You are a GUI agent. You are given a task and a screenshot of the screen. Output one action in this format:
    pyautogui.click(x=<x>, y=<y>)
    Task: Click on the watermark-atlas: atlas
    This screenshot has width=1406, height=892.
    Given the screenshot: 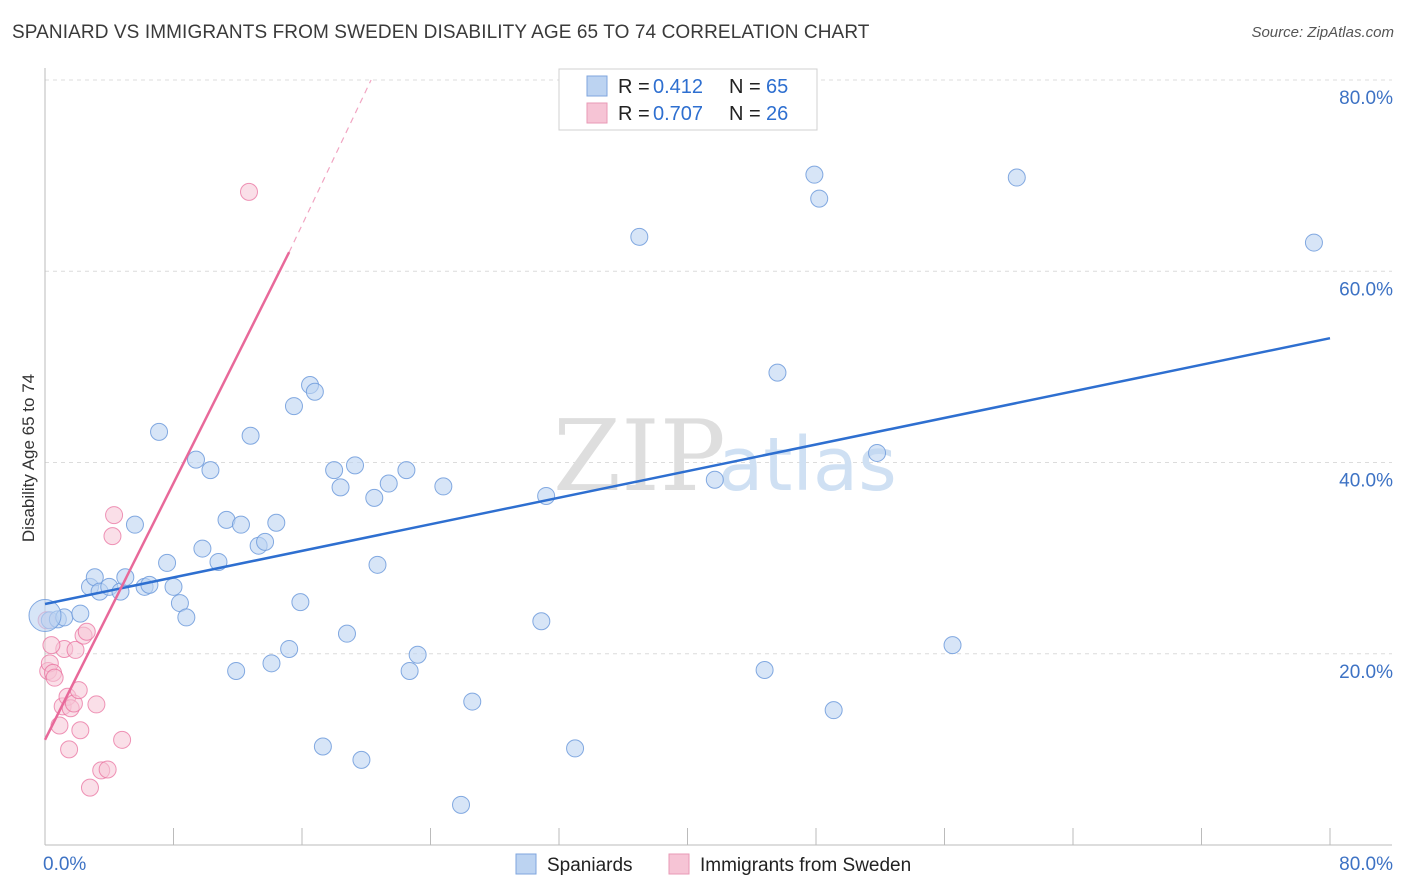 What is the action you would take?
    pyautogui.click(x=807, y=465)
    